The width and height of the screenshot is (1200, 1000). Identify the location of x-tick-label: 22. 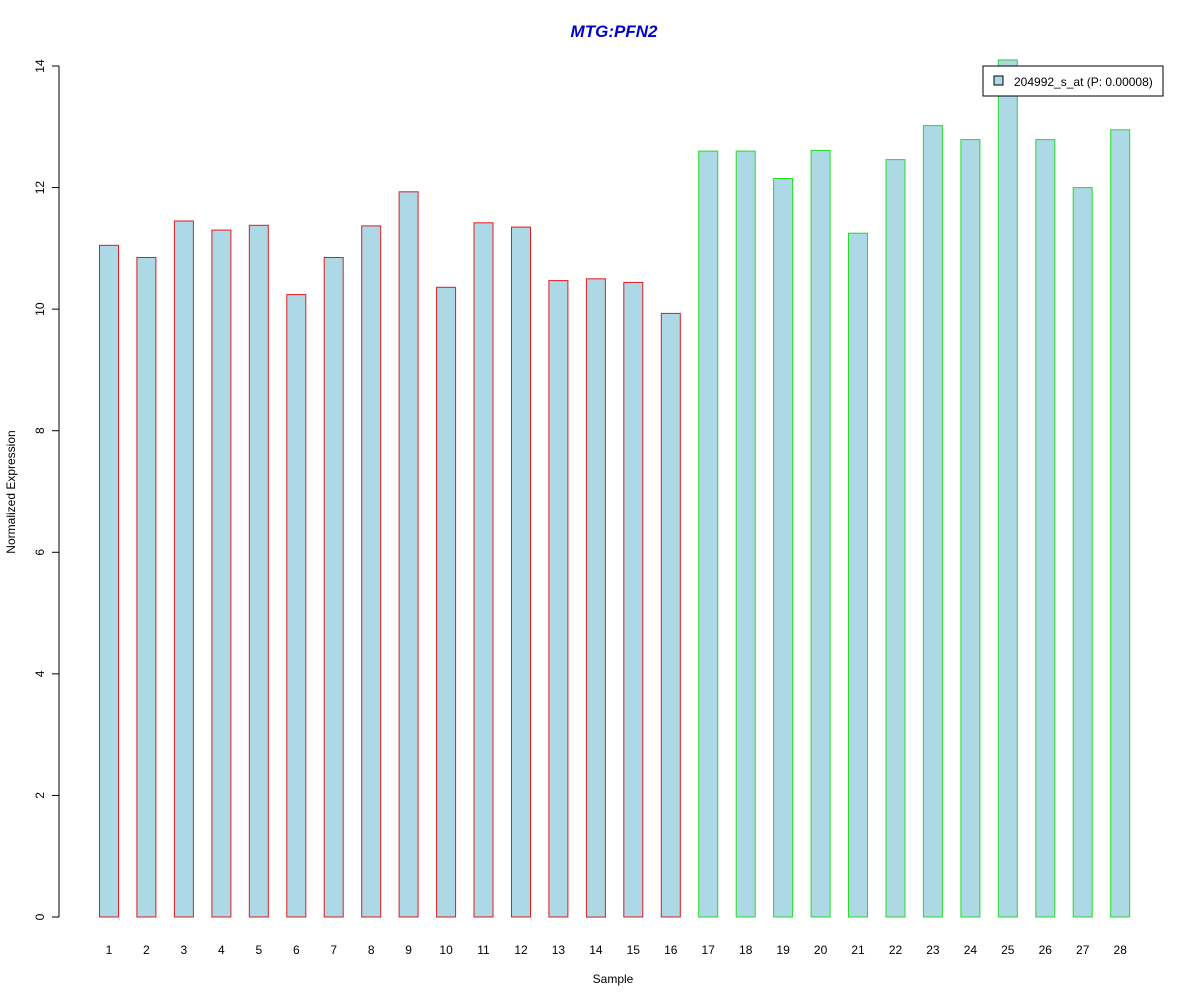
(896, 950).